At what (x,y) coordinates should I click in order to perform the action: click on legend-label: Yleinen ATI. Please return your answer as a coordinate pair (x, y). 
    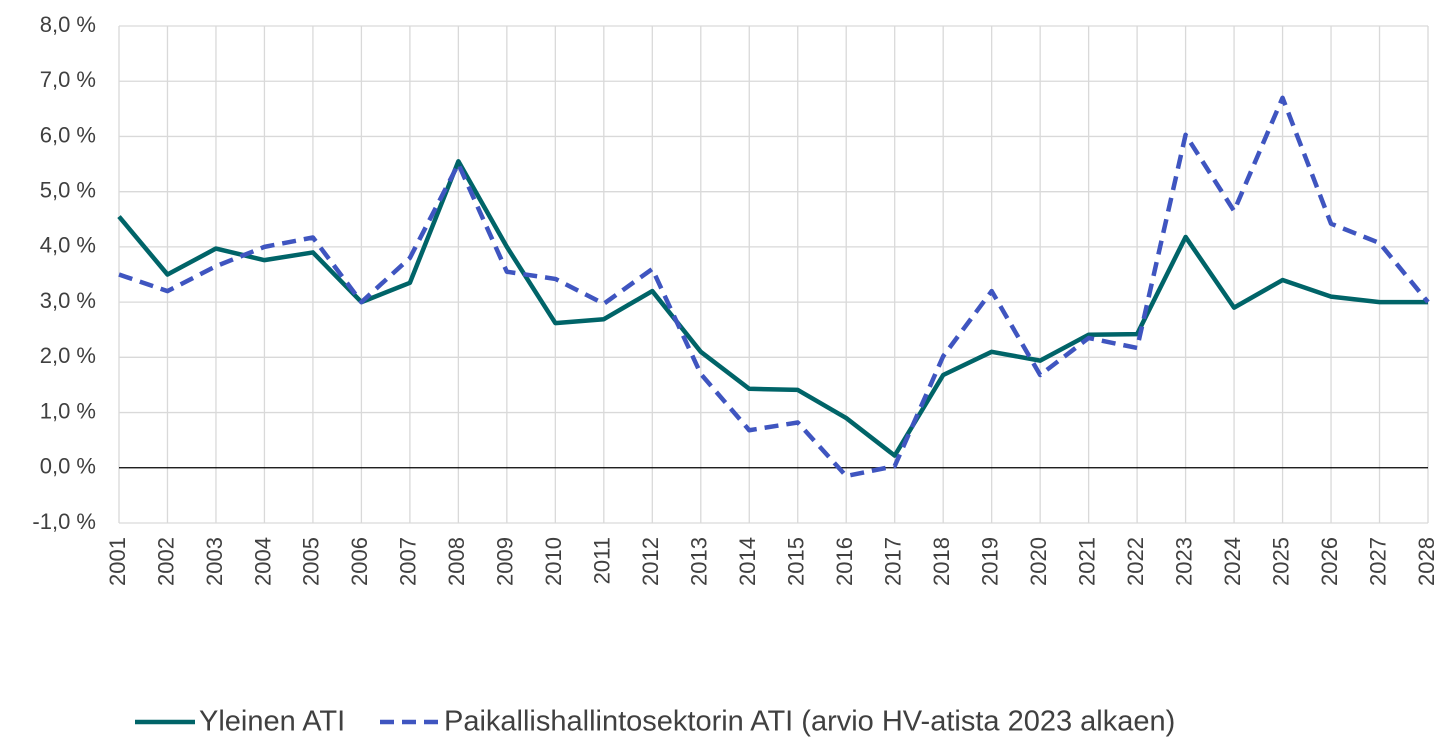
    Looking at the image, I should click on (272, 722).